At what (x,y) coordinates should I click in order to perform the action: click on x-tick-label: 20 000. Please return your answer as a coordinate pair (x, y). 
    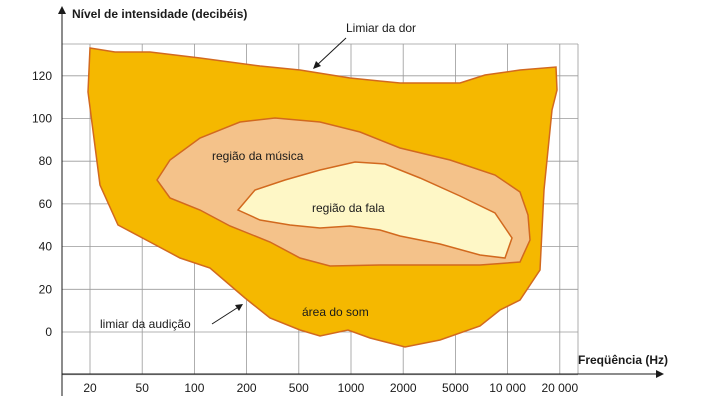
    Looking at the image, I should click on (559, 388).